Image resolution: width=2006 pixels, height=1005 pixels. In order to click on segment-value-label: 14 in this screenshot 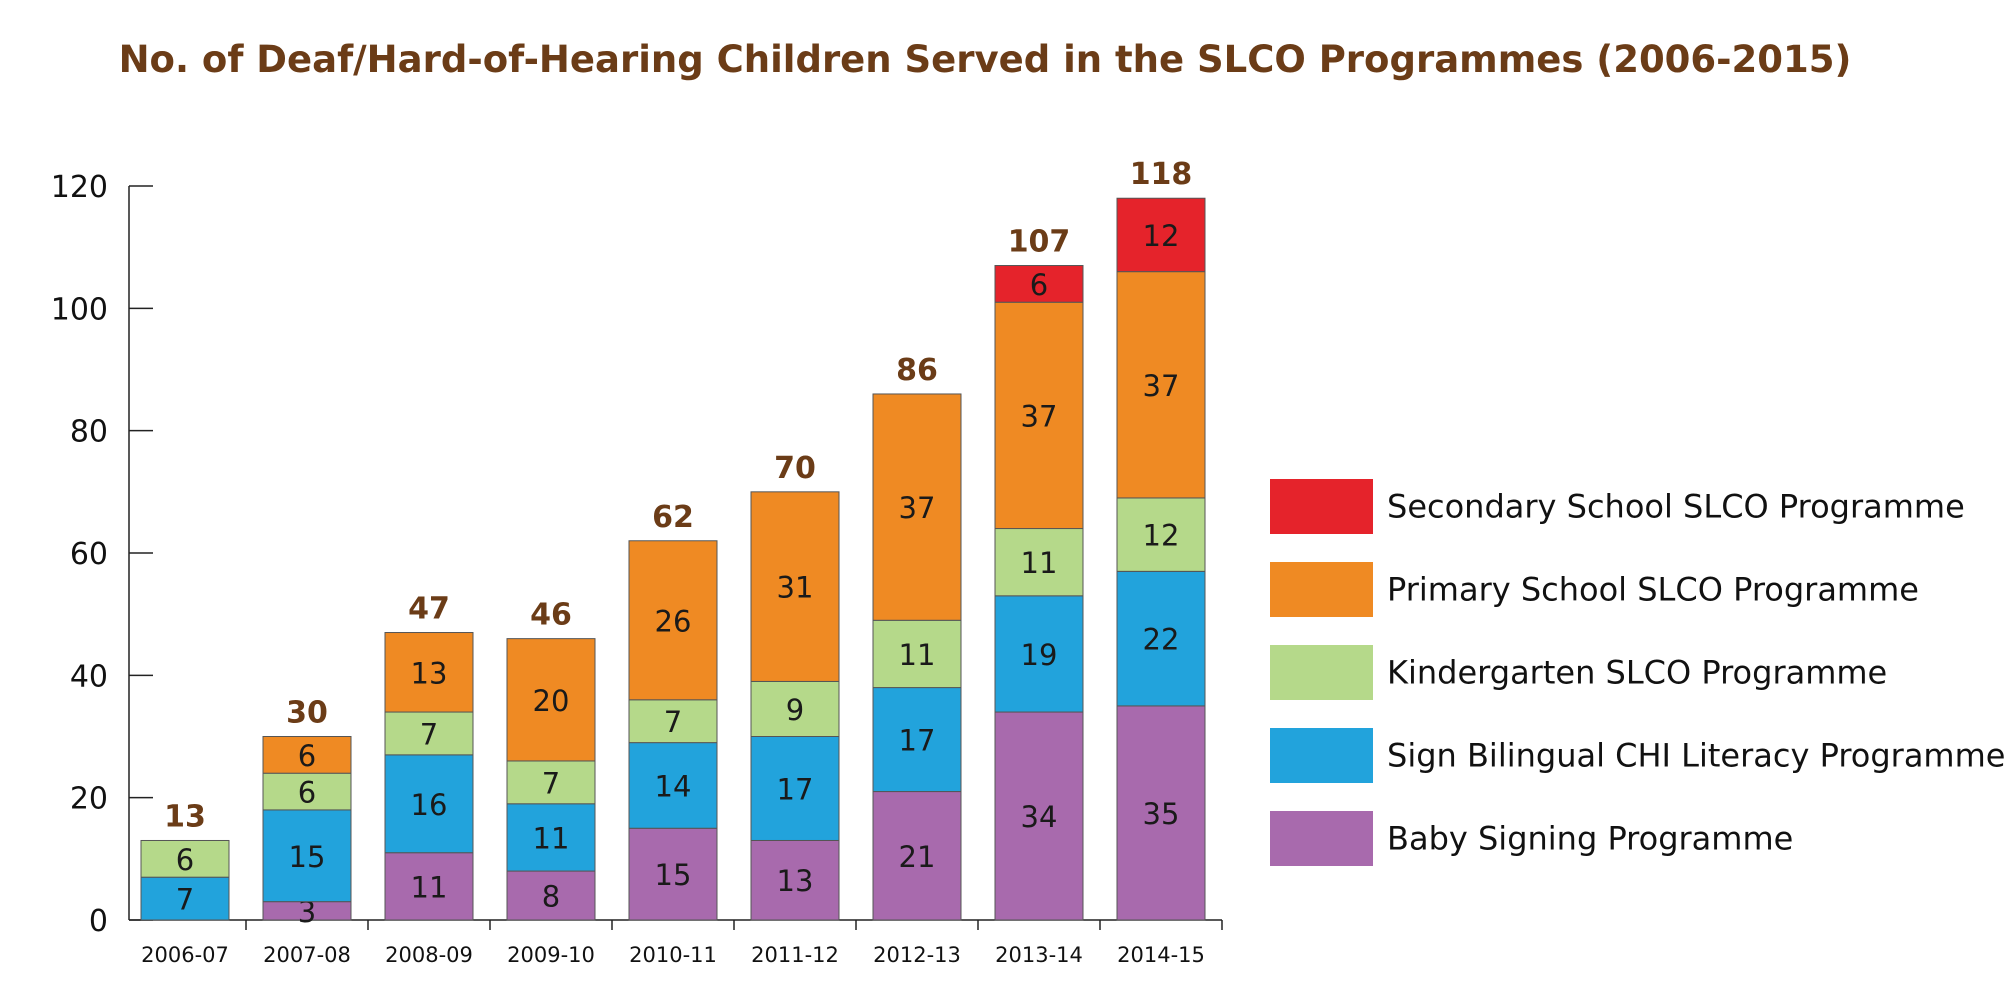, I will do `click(673, 786)`.